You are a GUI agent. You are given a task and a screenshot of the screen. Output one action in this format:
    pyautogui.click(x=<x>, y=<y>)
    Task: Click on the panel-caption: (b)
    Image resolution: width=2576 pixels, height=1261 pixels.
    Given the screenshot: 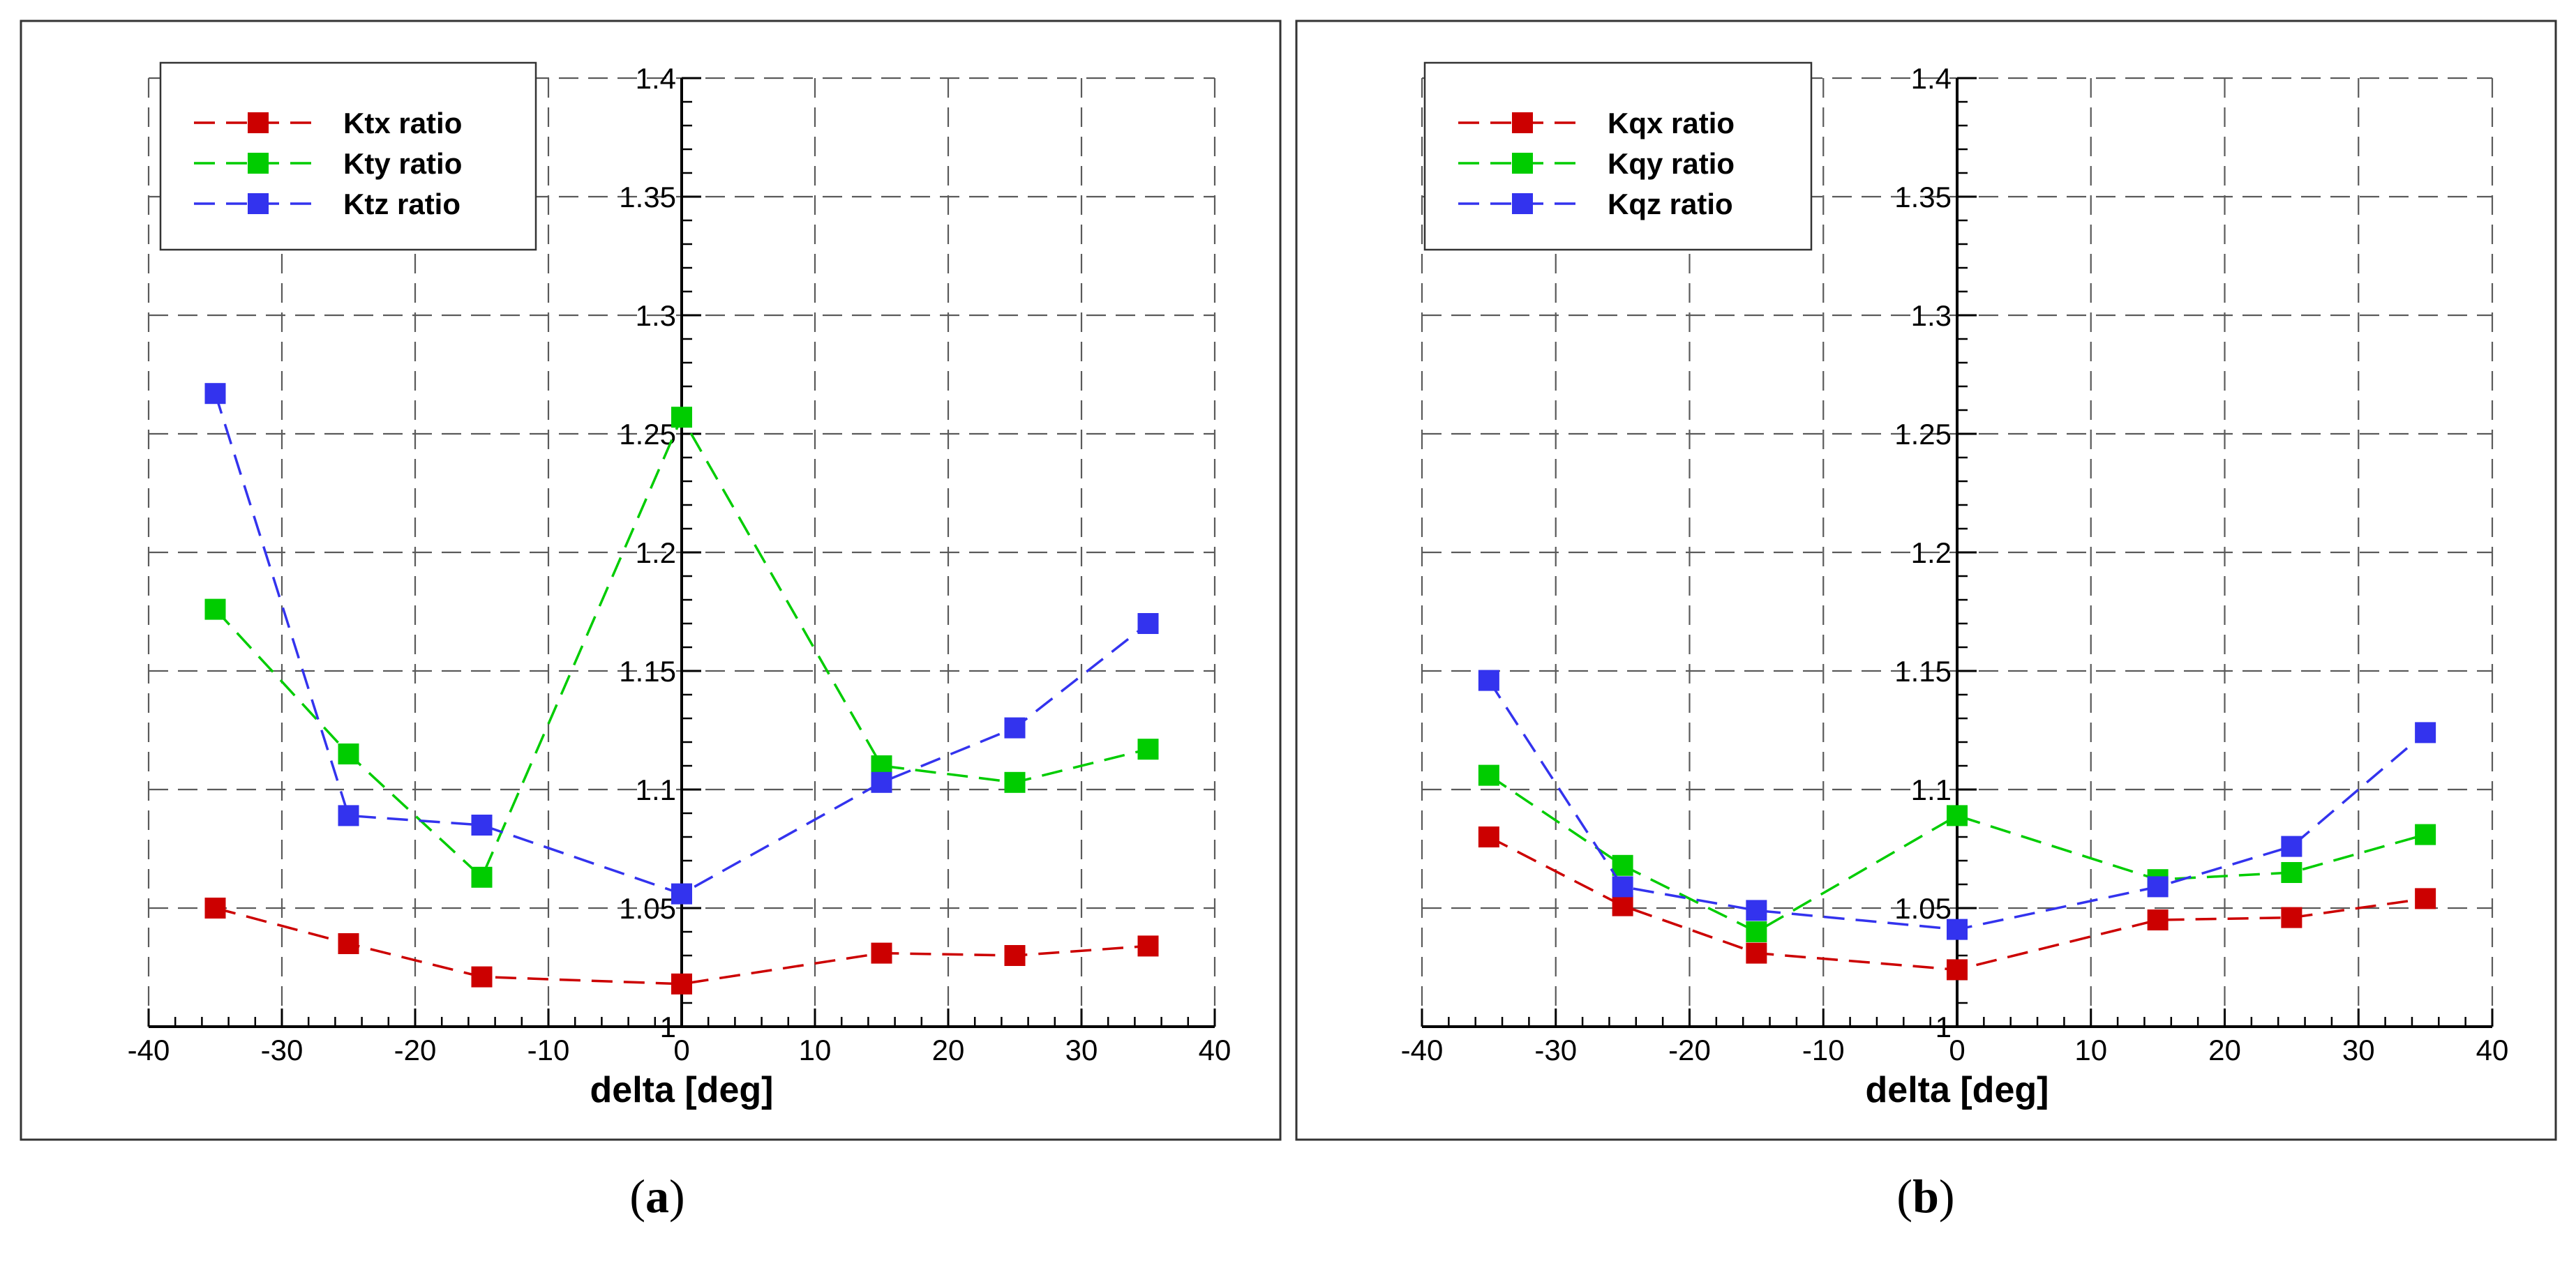 What is the action you would take?
    pyautogui.click(x=1925, y=1196)
    